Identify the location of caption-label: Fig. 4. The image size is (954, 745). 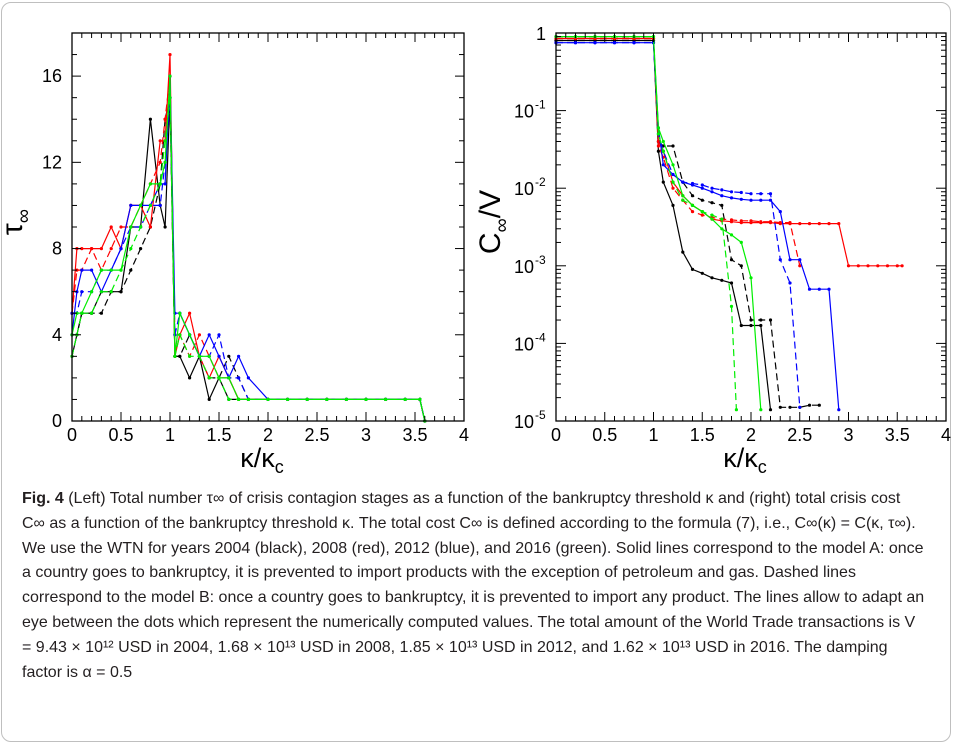
(43, 498).